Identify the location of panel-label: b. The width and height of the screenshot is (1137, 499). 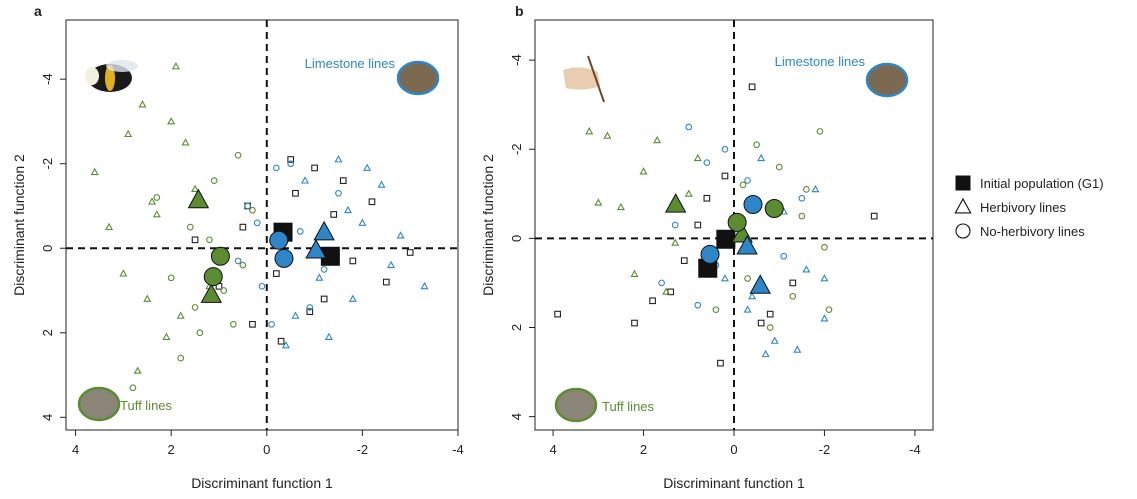
(519, 11).